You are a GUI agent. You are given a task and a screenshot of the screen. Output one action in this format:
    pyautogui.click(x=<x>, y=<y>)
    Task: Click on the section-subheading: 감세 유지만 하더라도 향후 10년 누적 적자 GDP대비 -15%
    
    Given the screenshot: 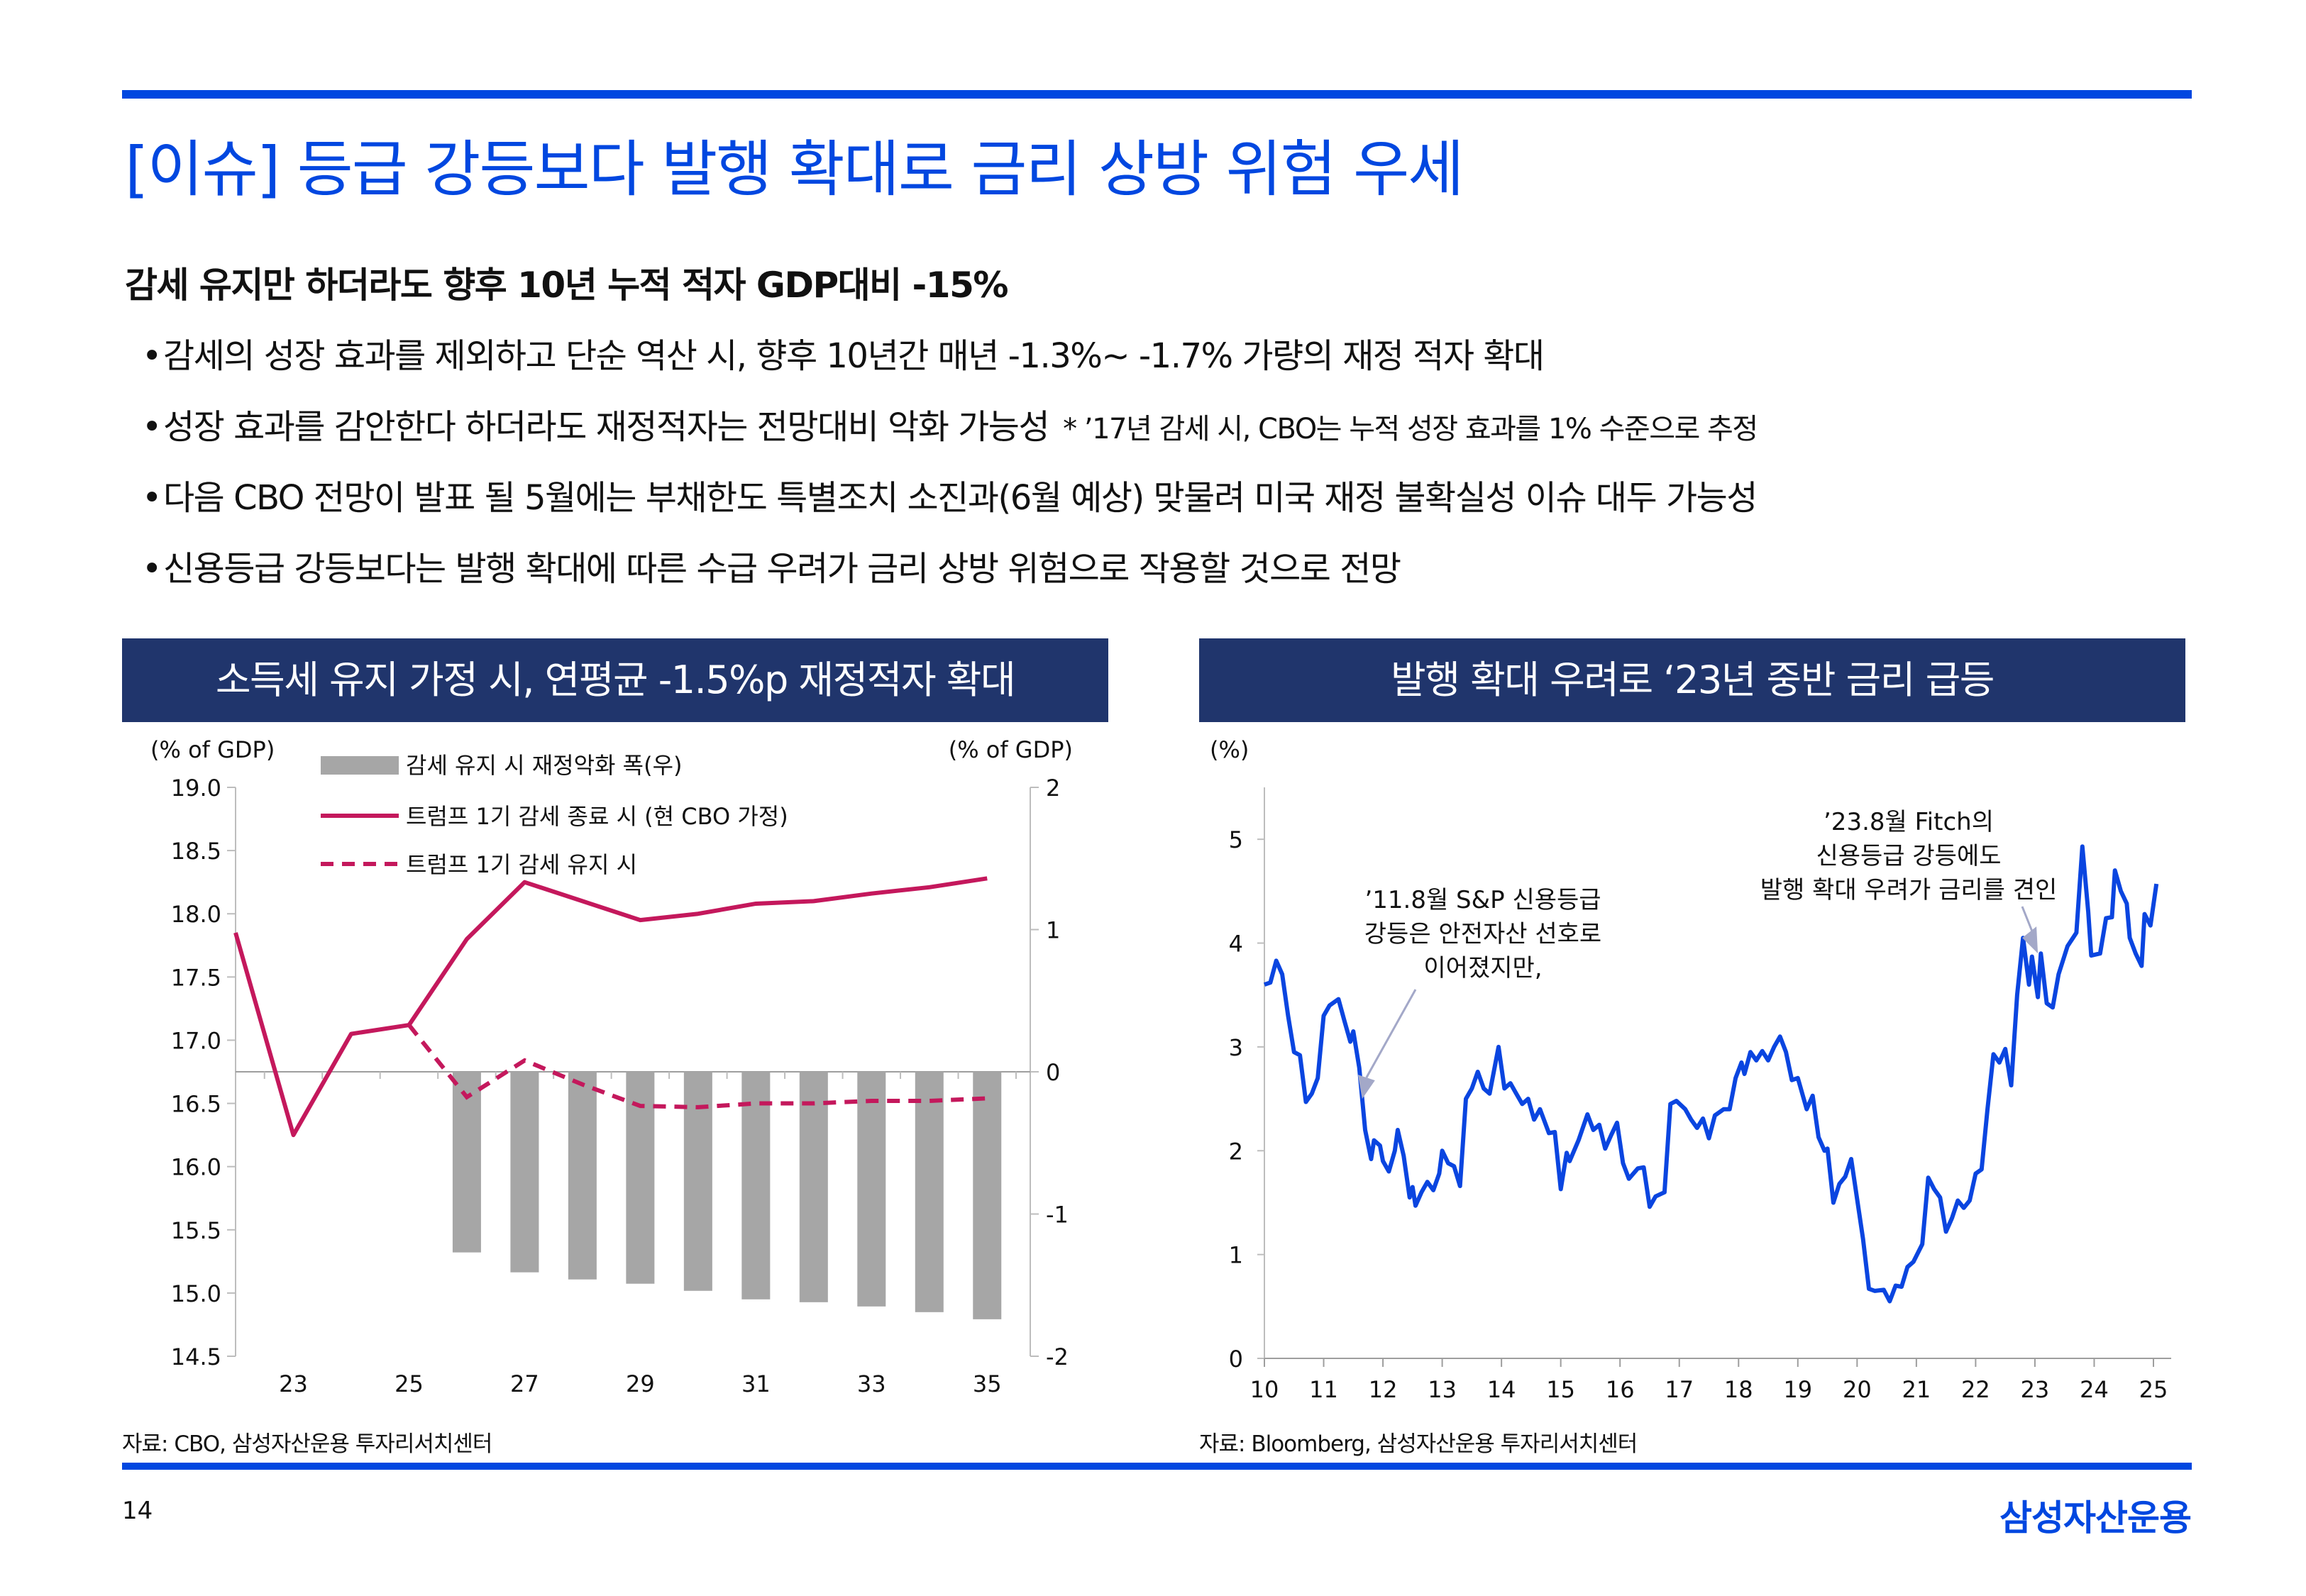 What is the action you would take?
    pyautogui.click(x=566, y=286)
    